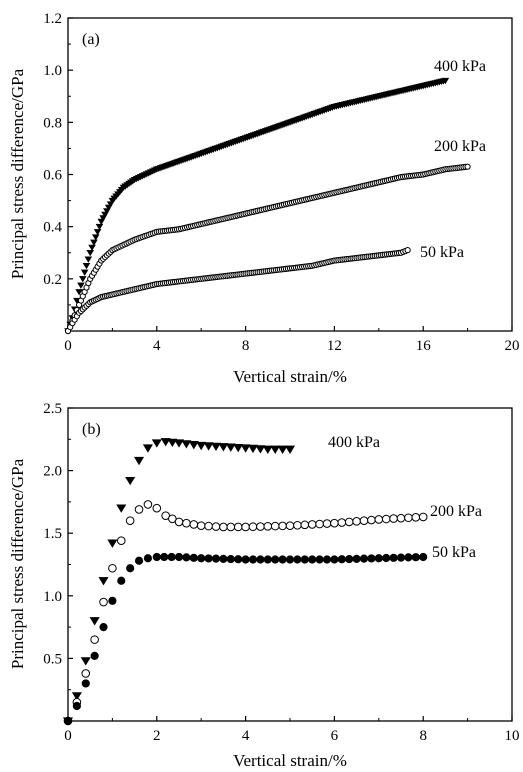 The image size is (523, 772). Describe the element at coordinates (52, 409) in the screenshot. I see `y-tick-label-b: 2.5` at that location.